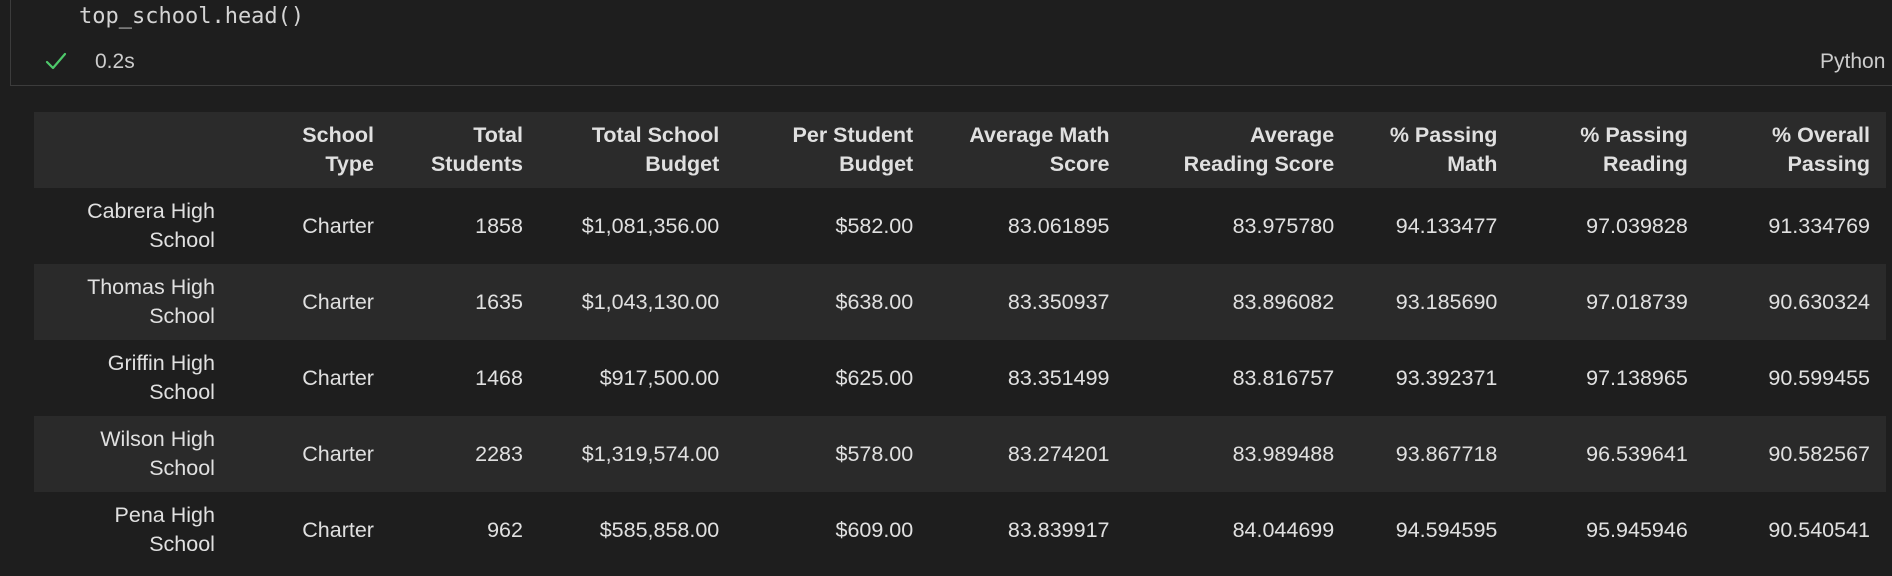 Image resolution: width=1892 pixels, height=576 pixels. I want to click on table-cell: 962, so click(505, 529).